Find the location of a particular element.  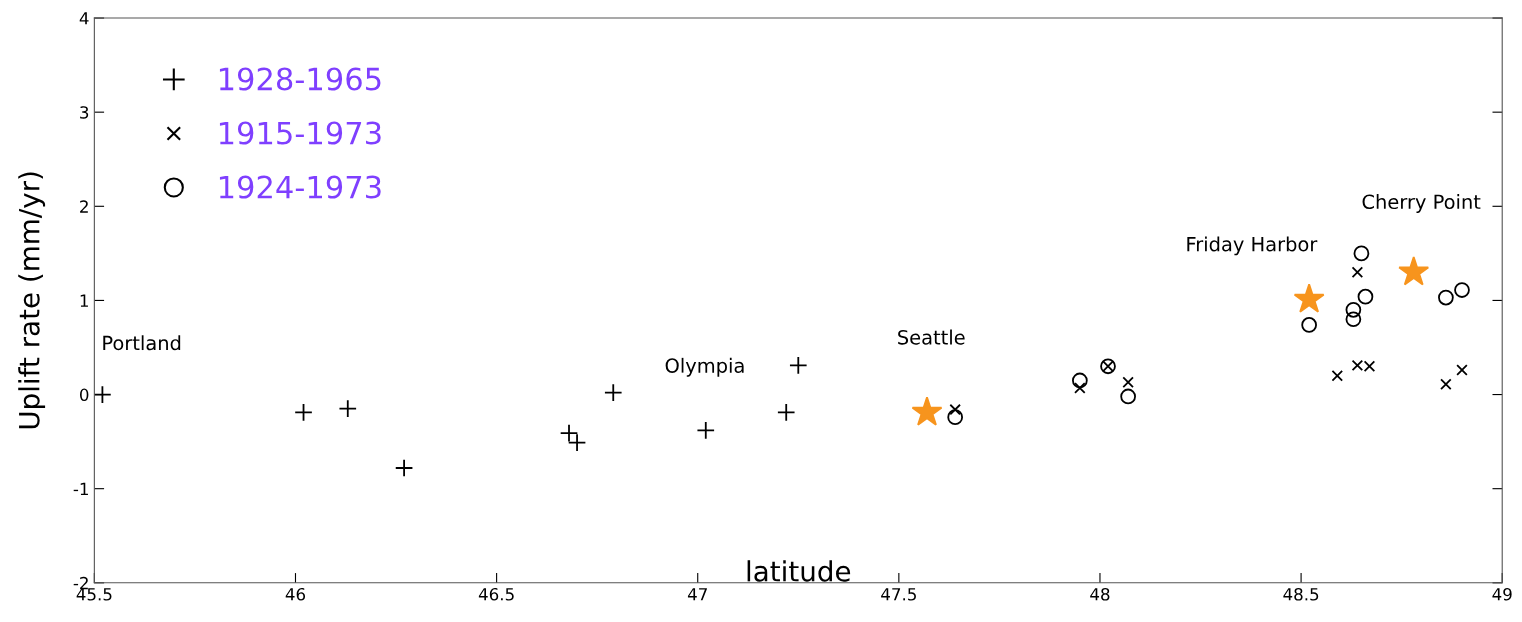

x-tick-label: 48.5 is located at coordinates (1301, 594).